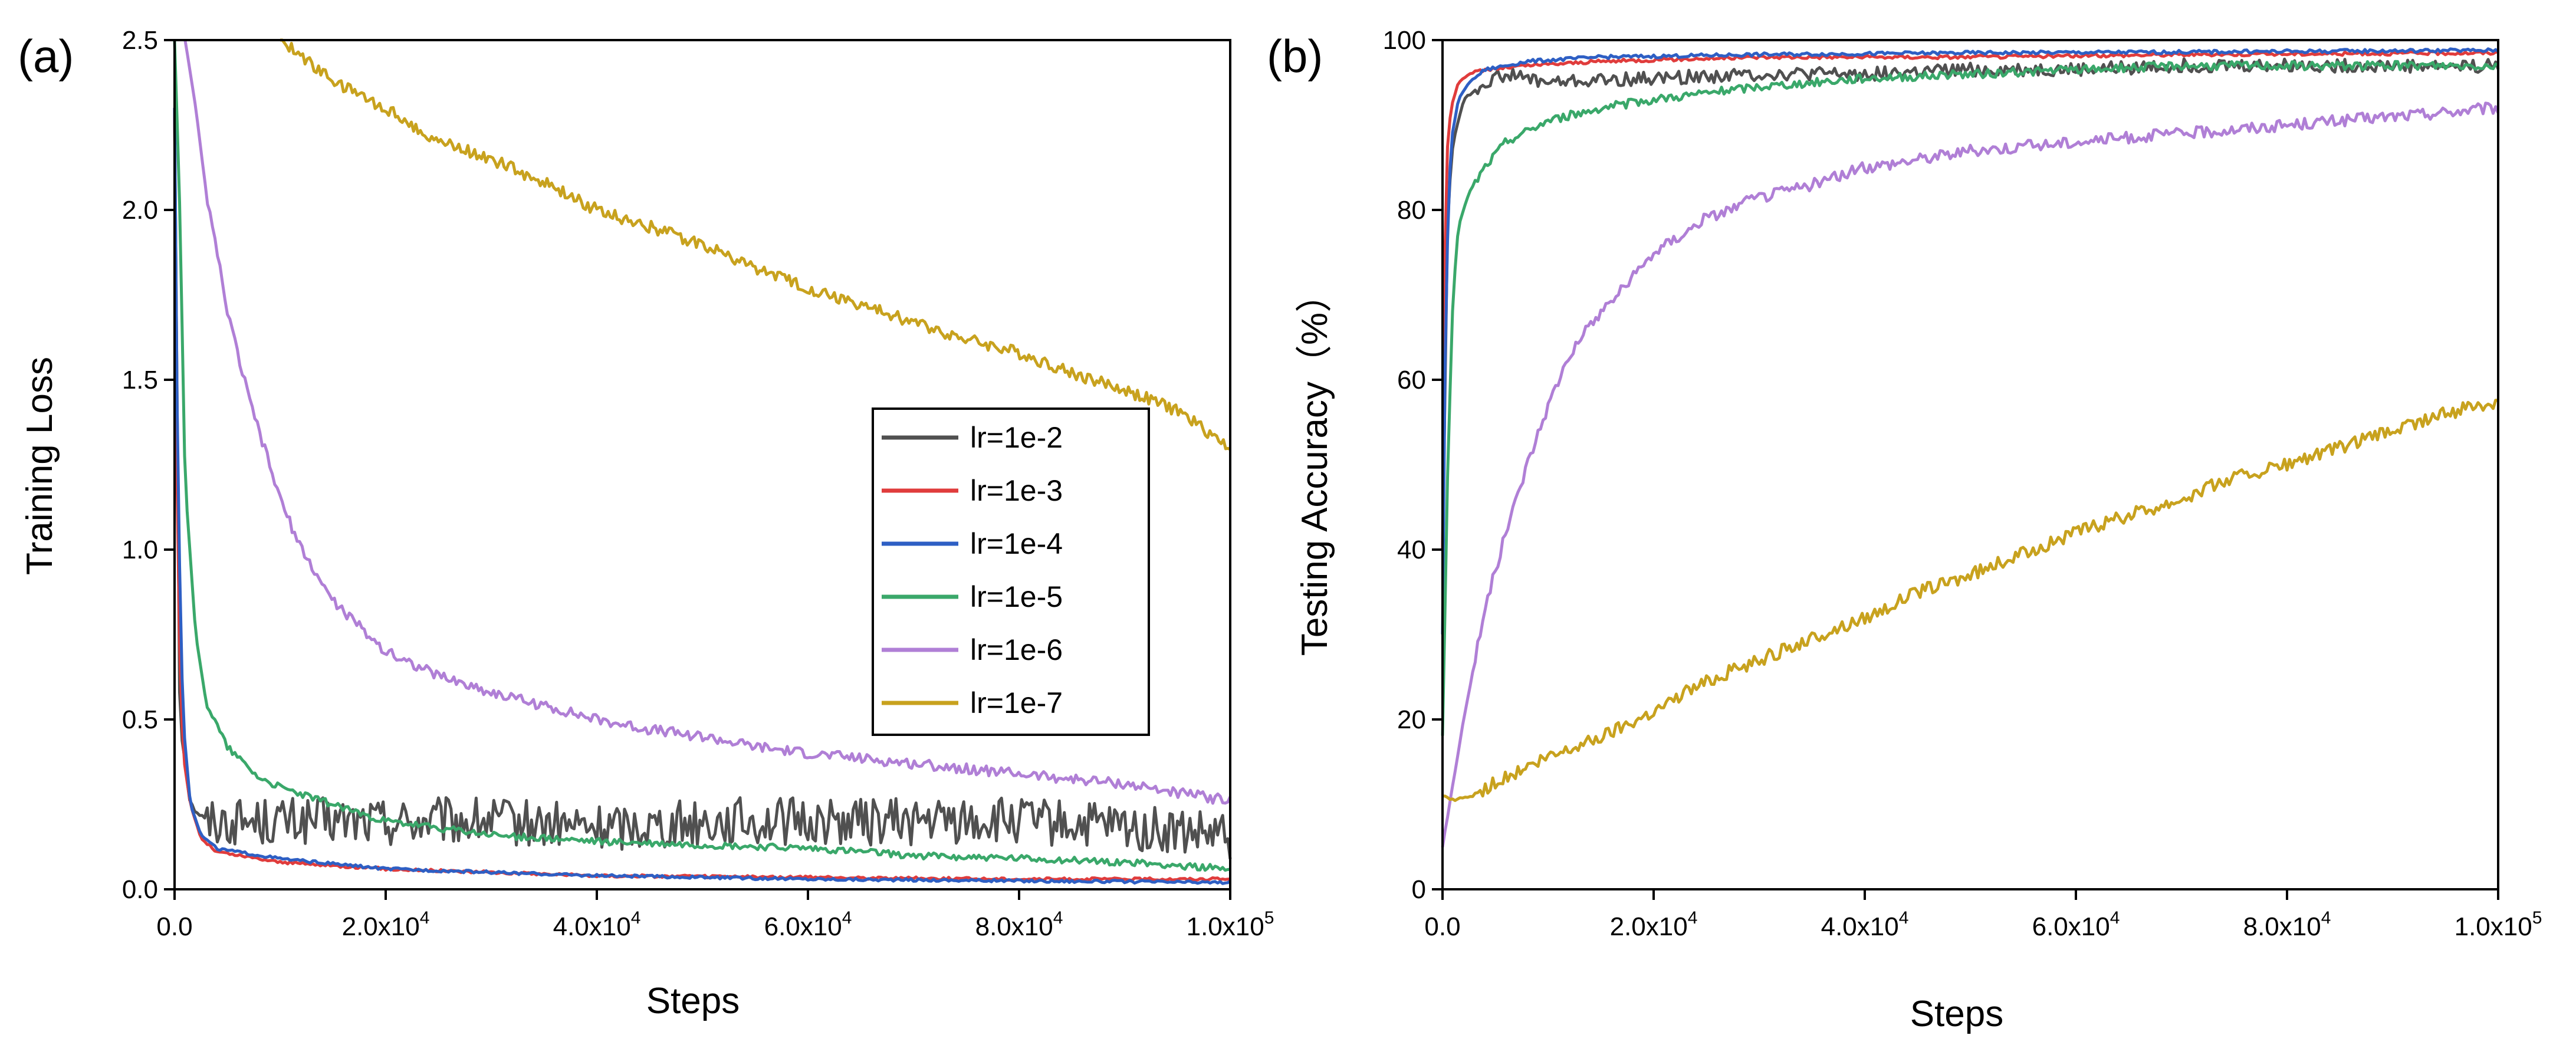 The height and width of the screenshot is (1055, 2576). What do you see at coordinates (1404, 40) in the screenshot?
I see `panel-b-y-tick-label: 100` at bounding box center [1404, 40].